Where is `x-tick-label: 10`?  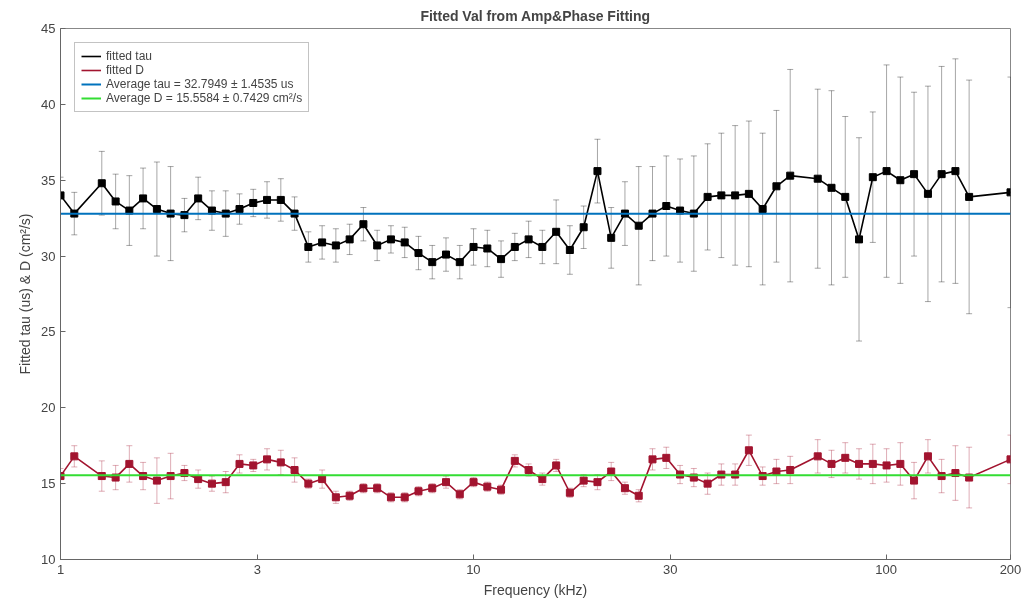 x-tick-label: 10 is located at coordinates (473, 569).